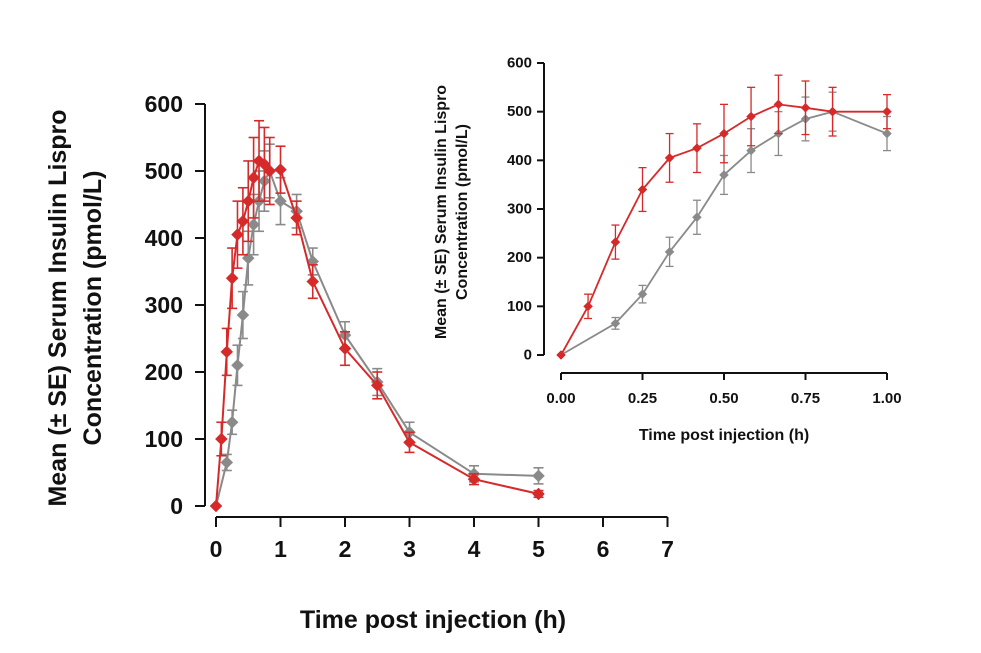  Describe the element at coordinates (164, 104) in the screenshot. I see `main-y-tick-label: 600` at that location.